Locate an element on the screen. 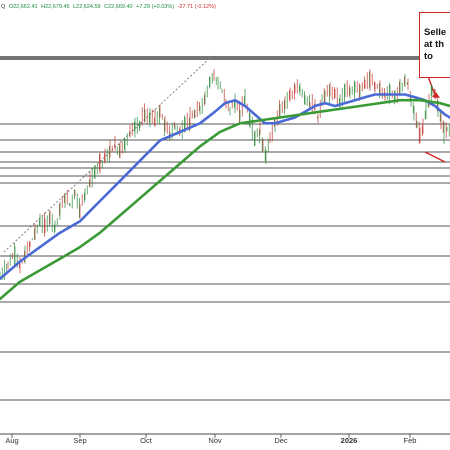  x-tick-label: Feb is located at coordinates (410, 440).